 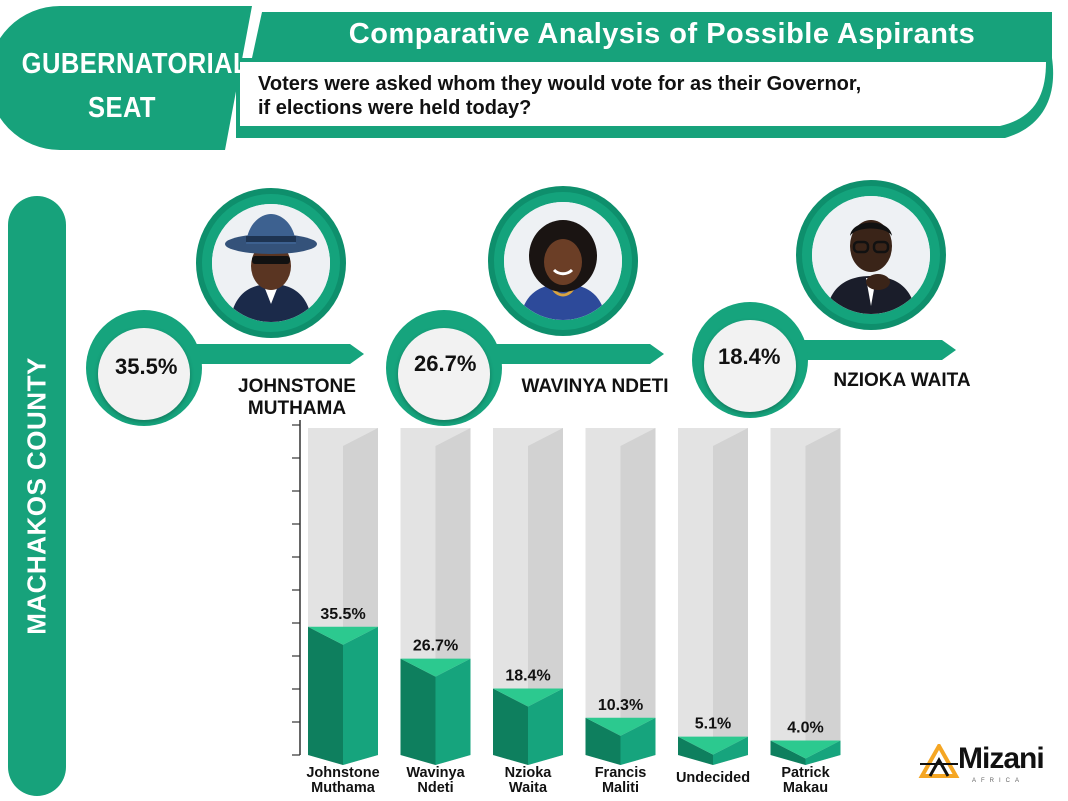 I want to click on man-with-glasses-portrait-icon, so click(x=871, y=255).